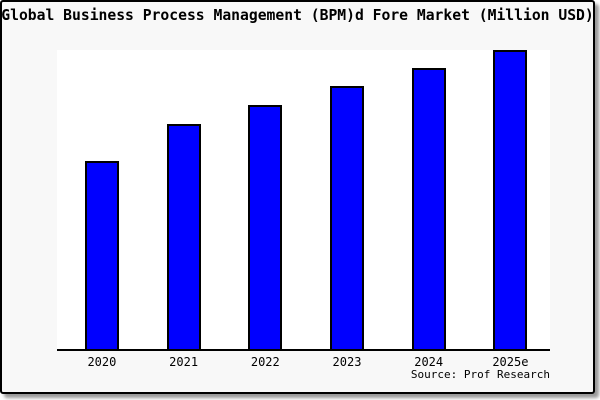  What do you see at coordinates (265, 362) in the screenshot?
I see `x-tick-2022: 2022` at bounding box center [265, 362].